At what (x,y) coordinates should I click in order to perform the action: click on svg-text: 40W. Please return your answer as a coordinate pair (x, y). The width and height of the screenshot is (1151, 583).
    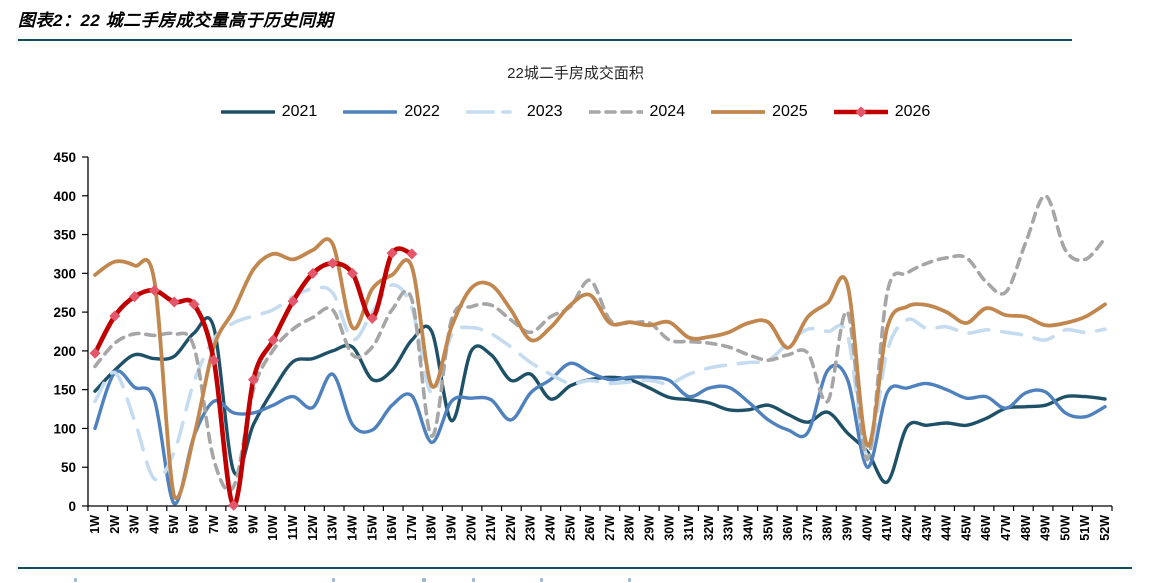
    Looking at the image, I should click on (867, 528).